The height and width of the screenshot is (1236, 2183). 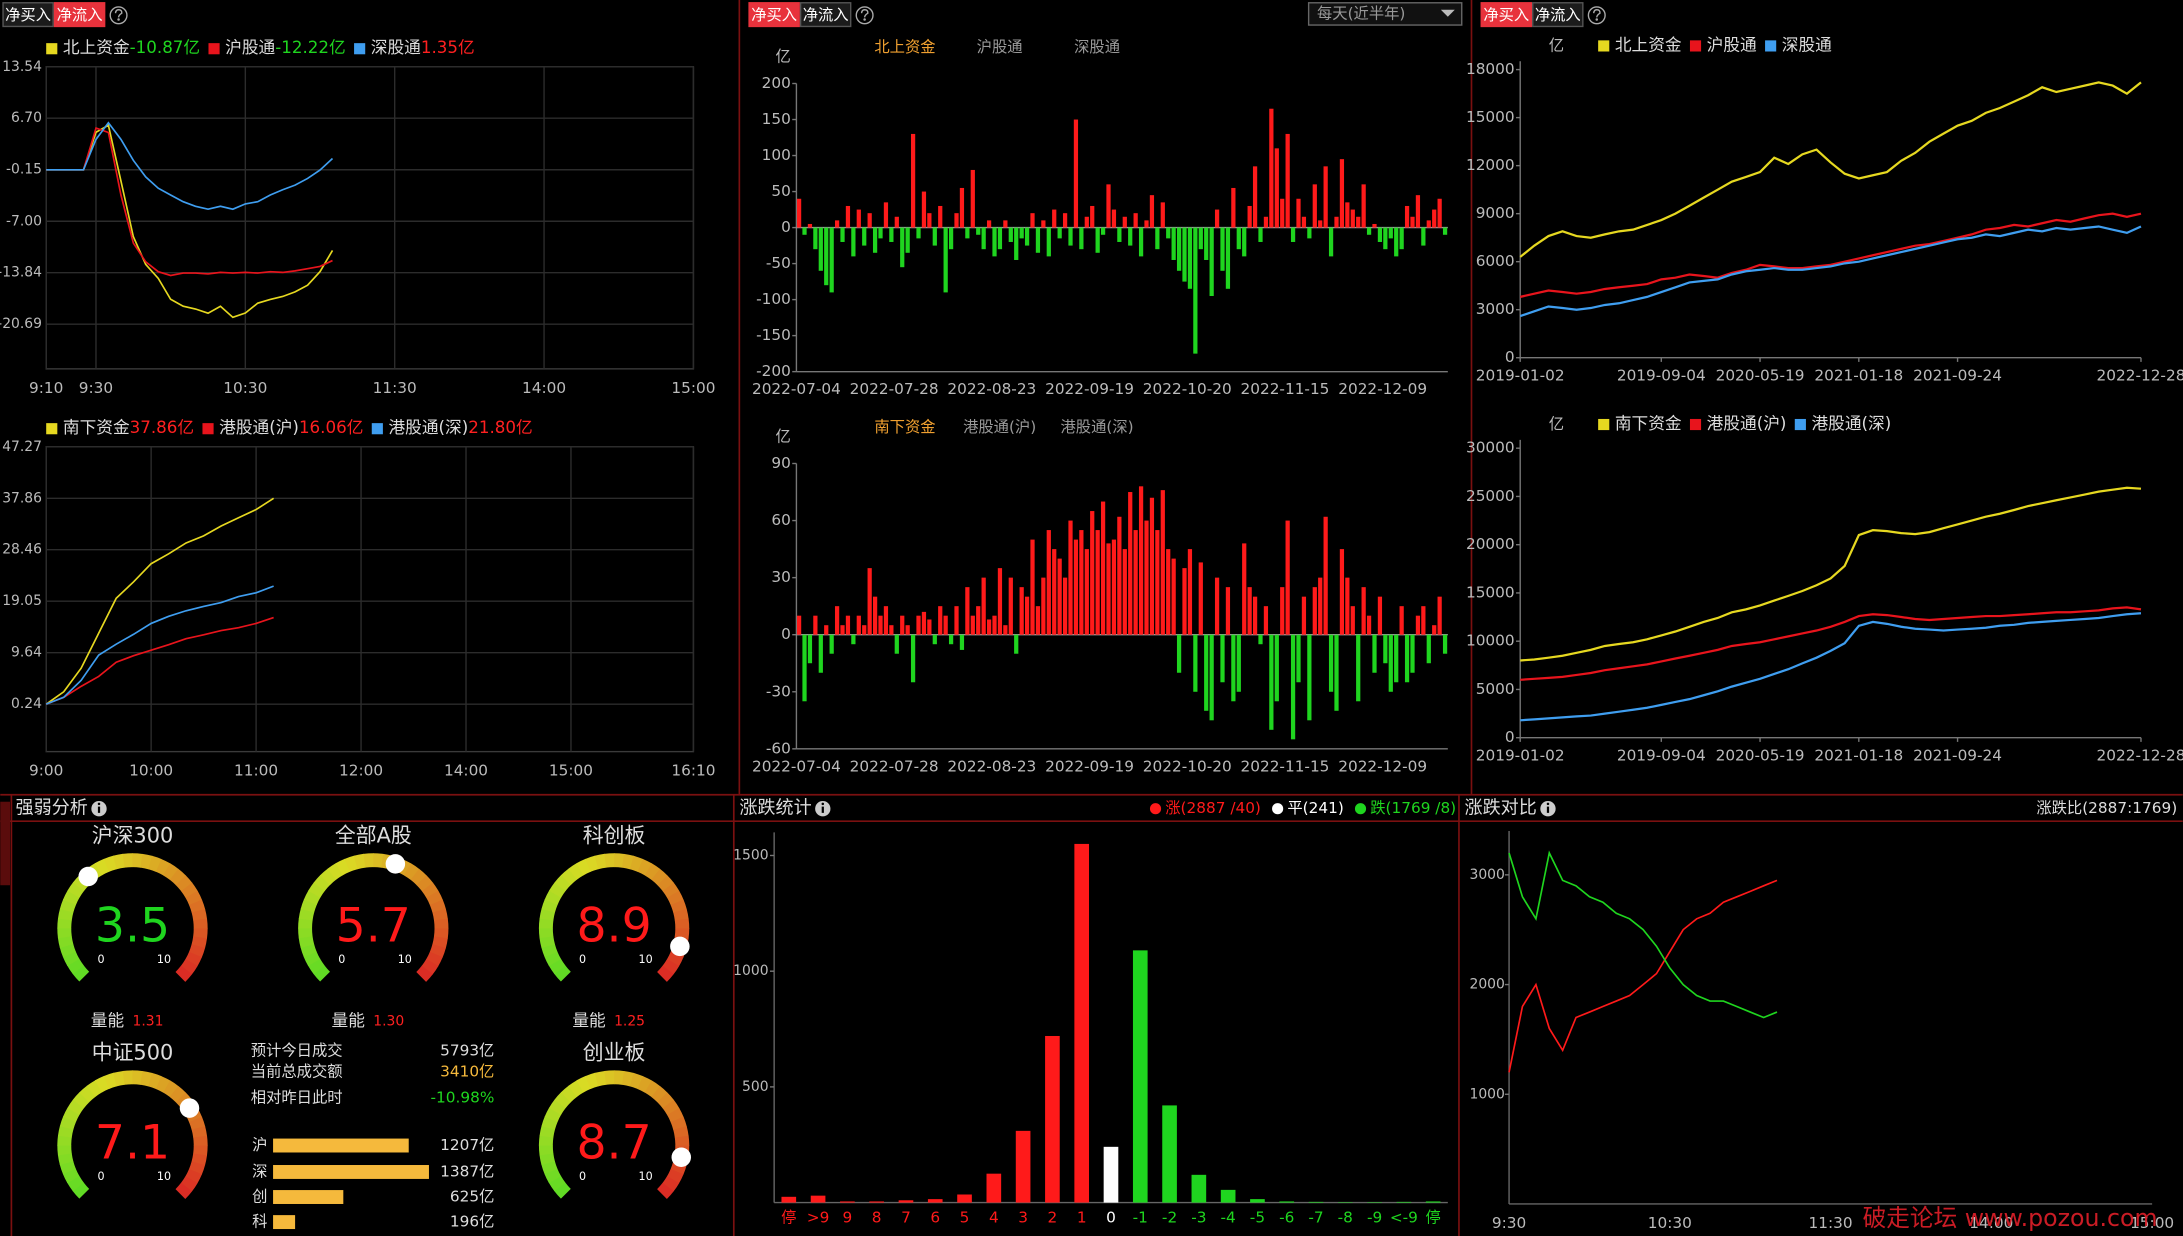 What do you see at coordinates (582, 959) in the screenshot?
I see `gauge-min: 0` at bounding box center [582, 959].